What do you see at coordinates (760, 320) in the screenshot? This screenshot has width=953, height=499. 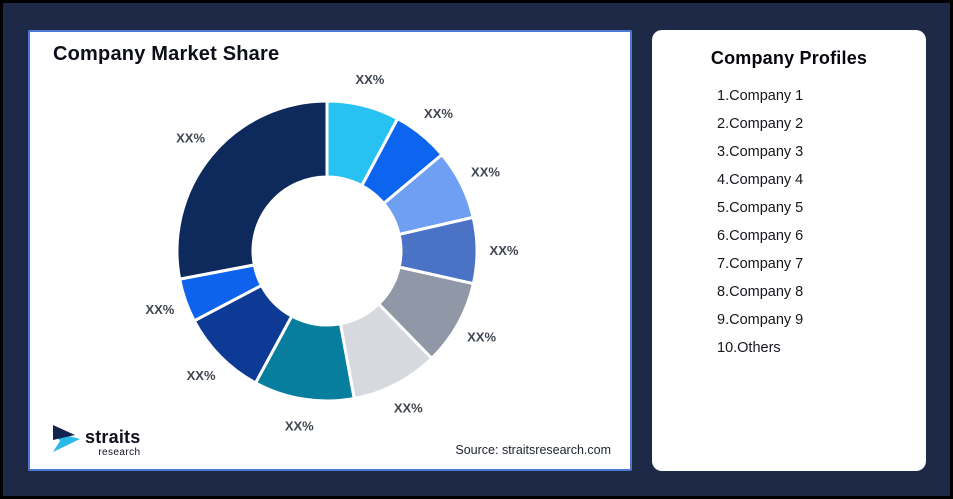 I see `company-list-item: 9.Company 9` at bounding box center [760, 320].